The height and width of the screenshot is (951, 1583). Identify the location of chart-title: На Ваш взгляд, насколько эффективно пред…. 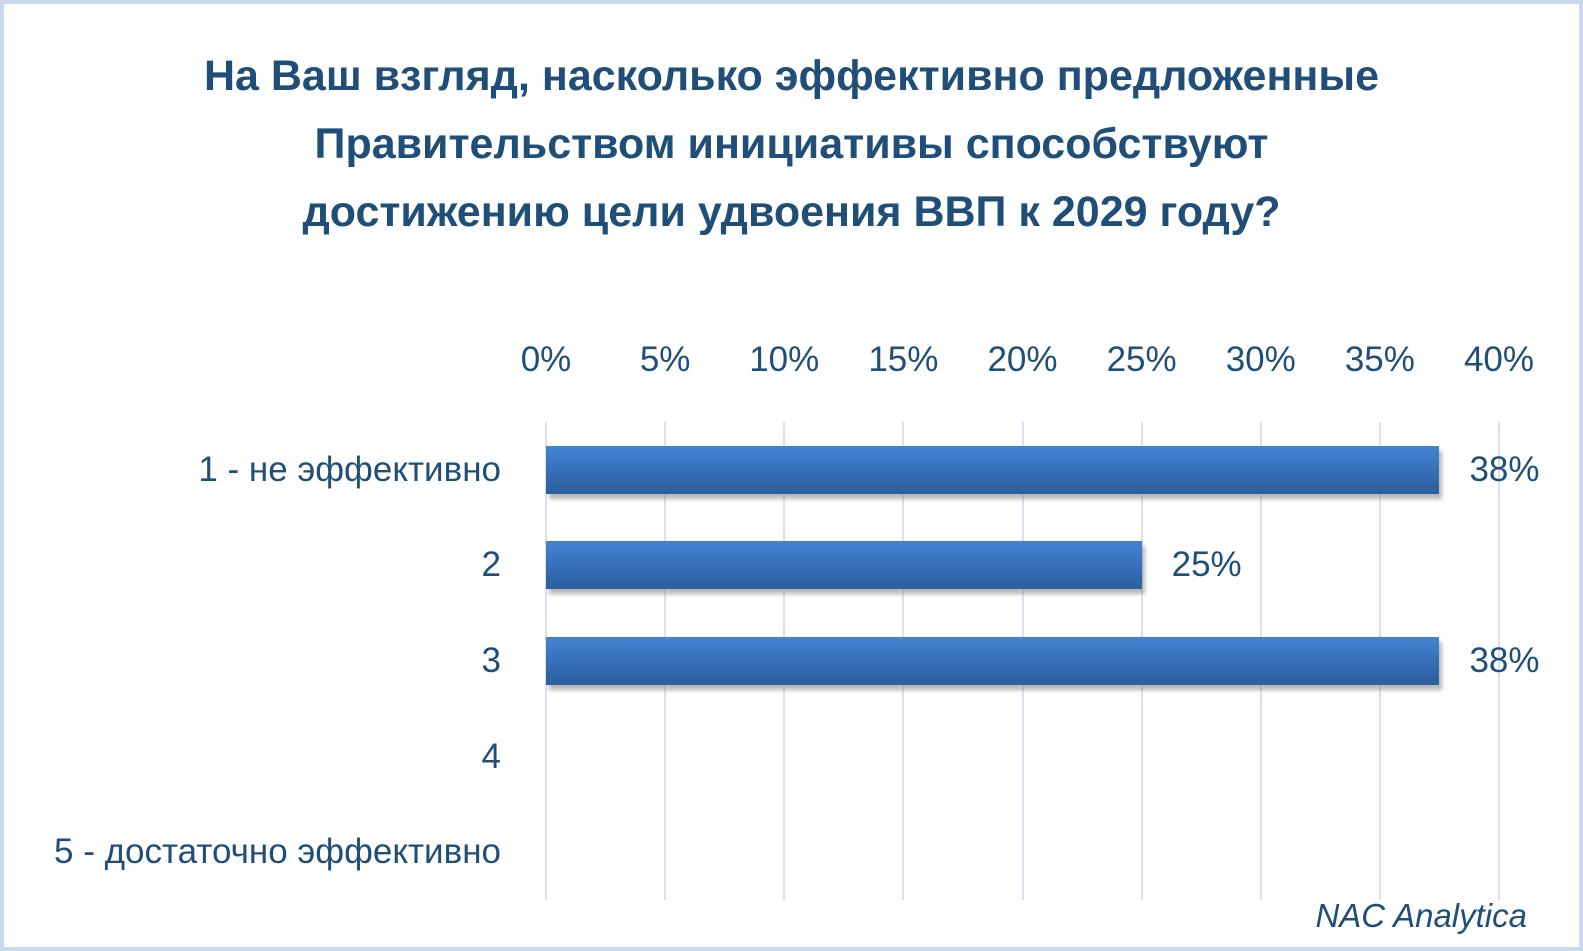
(791, 144).